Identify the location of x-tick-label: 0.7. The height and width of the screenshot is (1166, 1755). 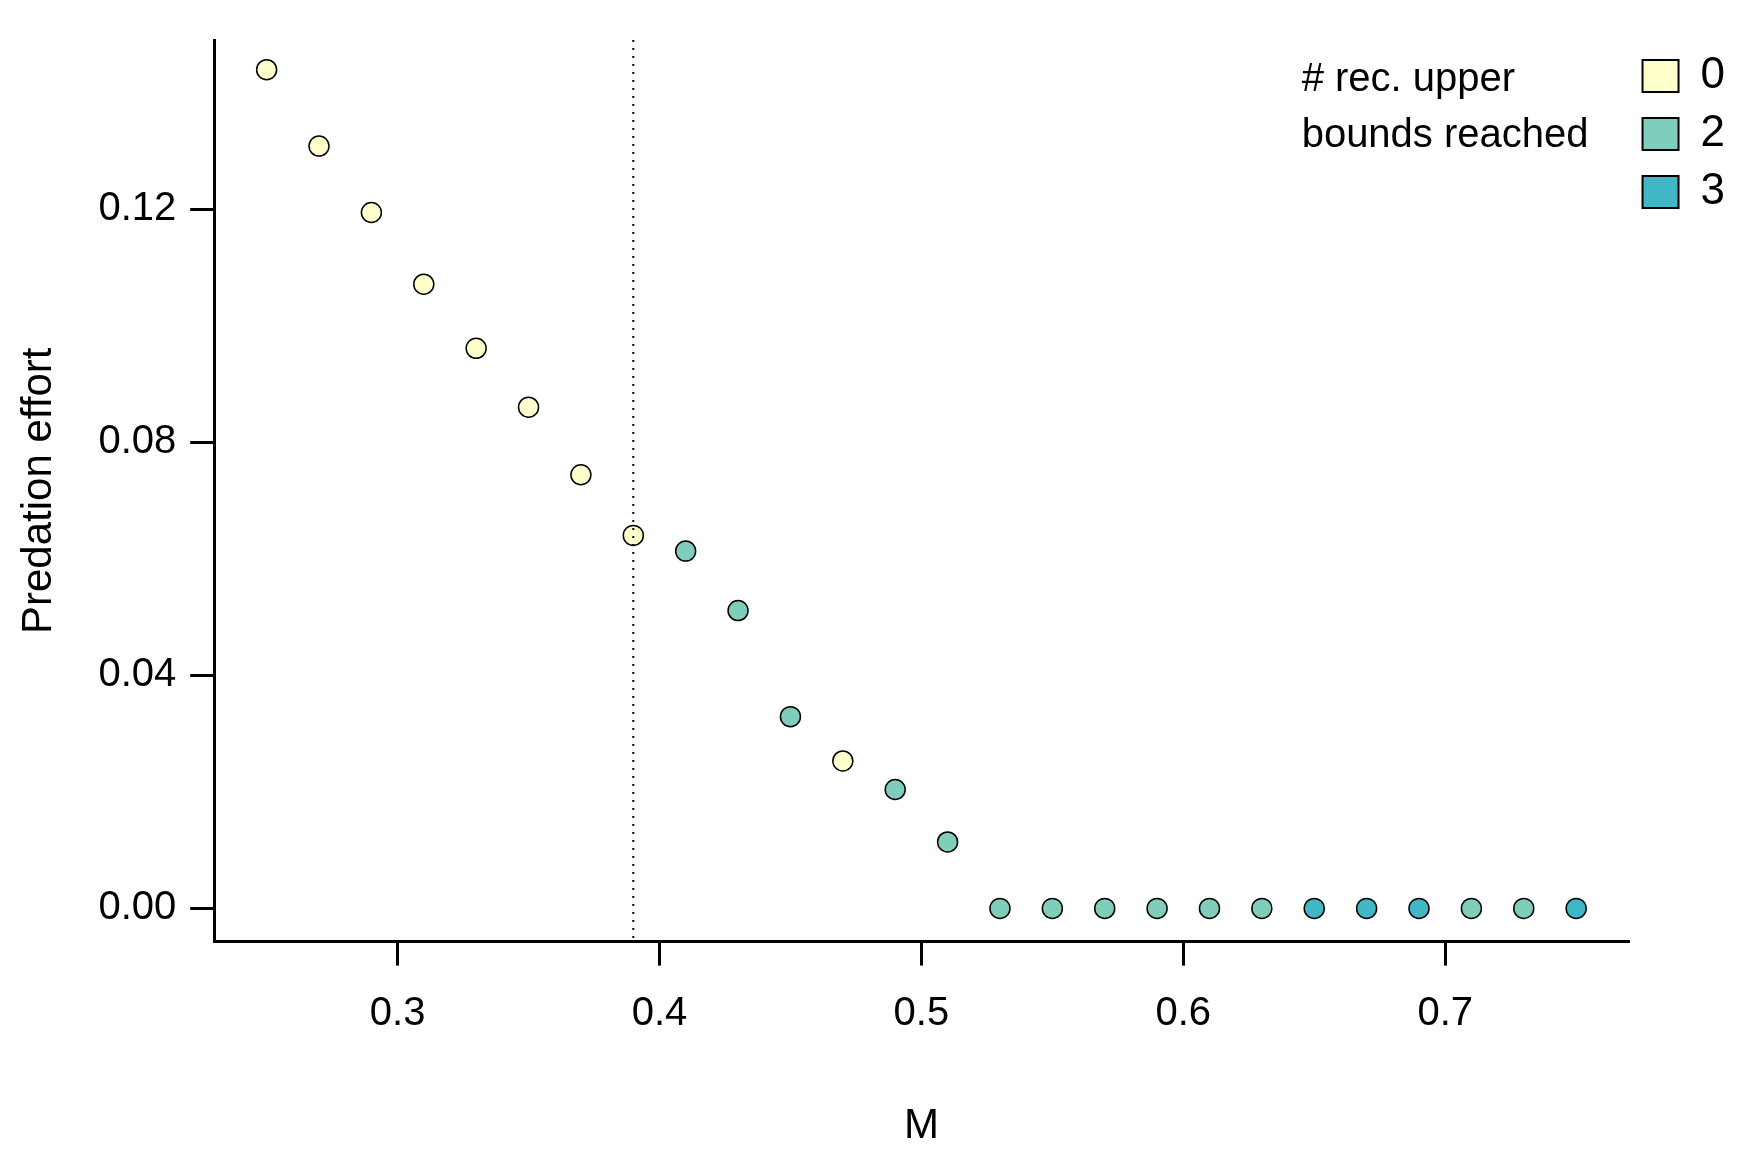
(1445, 1010).